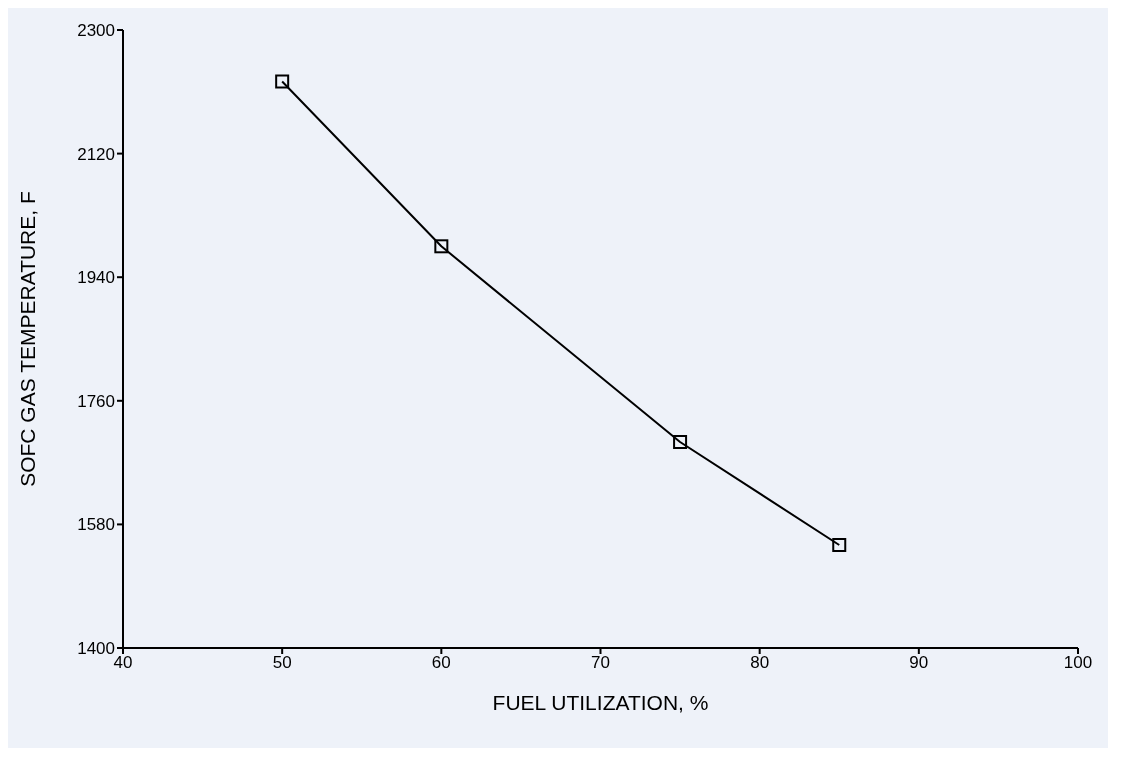  I want to click on x-tick-label: 40, so click(123, 663).